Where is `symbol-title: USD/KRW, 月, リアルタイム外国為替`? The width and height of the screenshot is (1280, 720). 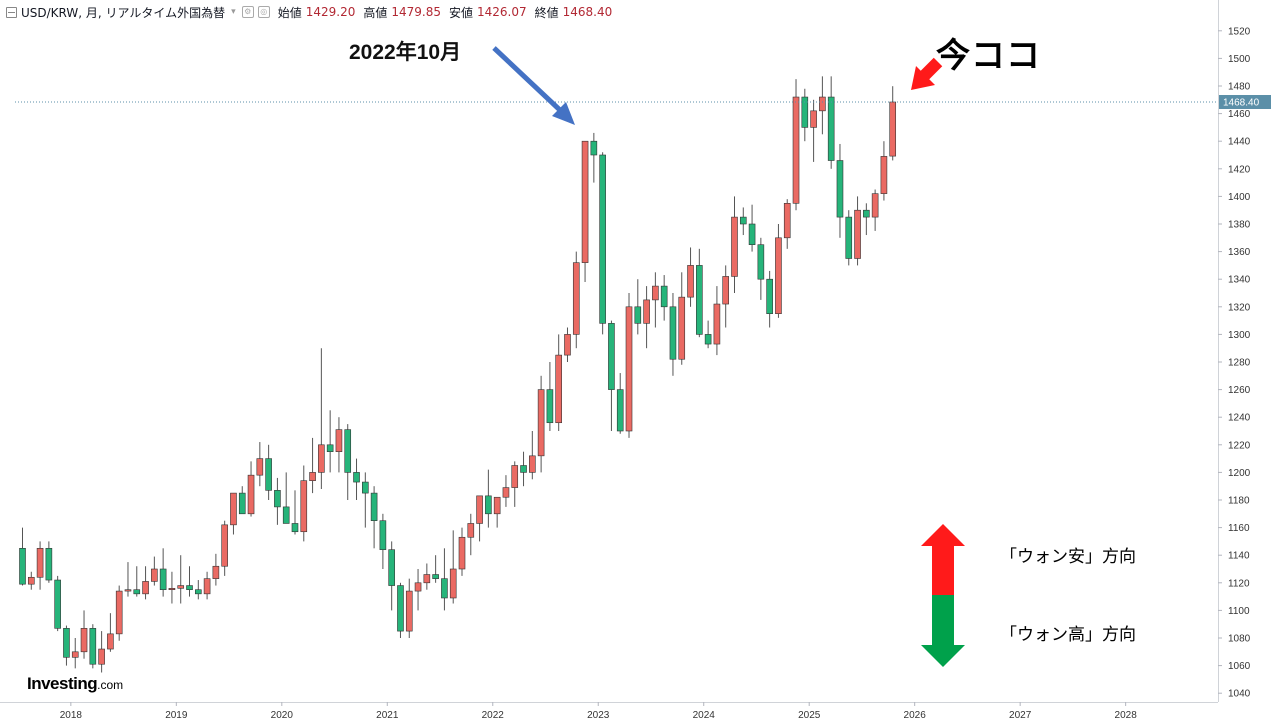
symbol-title: USD/KRW, 月, リアルタイム外国為替 is located at coordinates (123, 12).